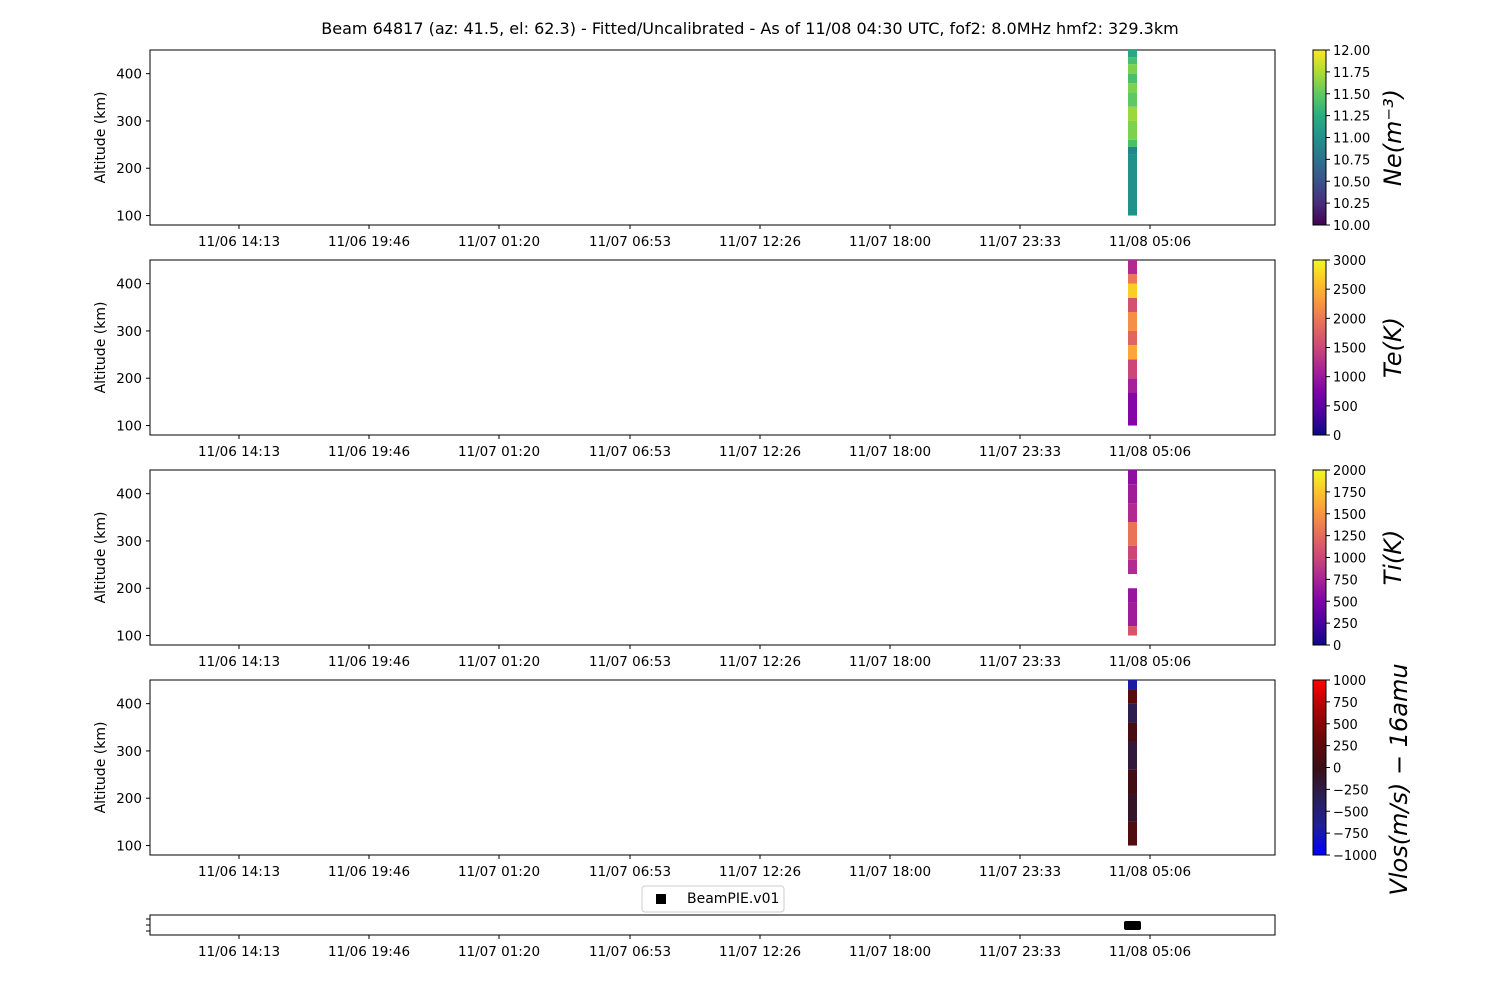 The height and width of the screenshot is (1000, 1500). I want to click on colorbar-label: Ti(K), so click(1393, 558).